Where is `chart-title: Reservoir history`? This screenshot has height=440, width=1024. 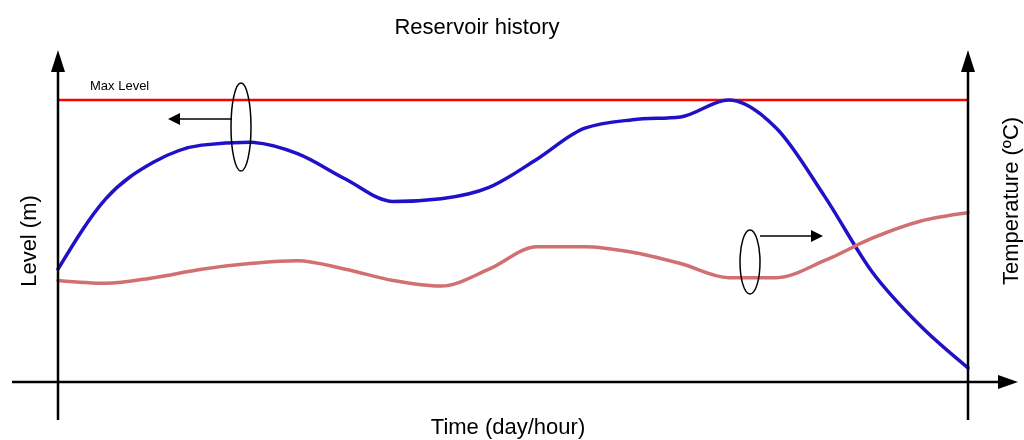
chart-title: Reservoir history is located at coordinates (477, 26).